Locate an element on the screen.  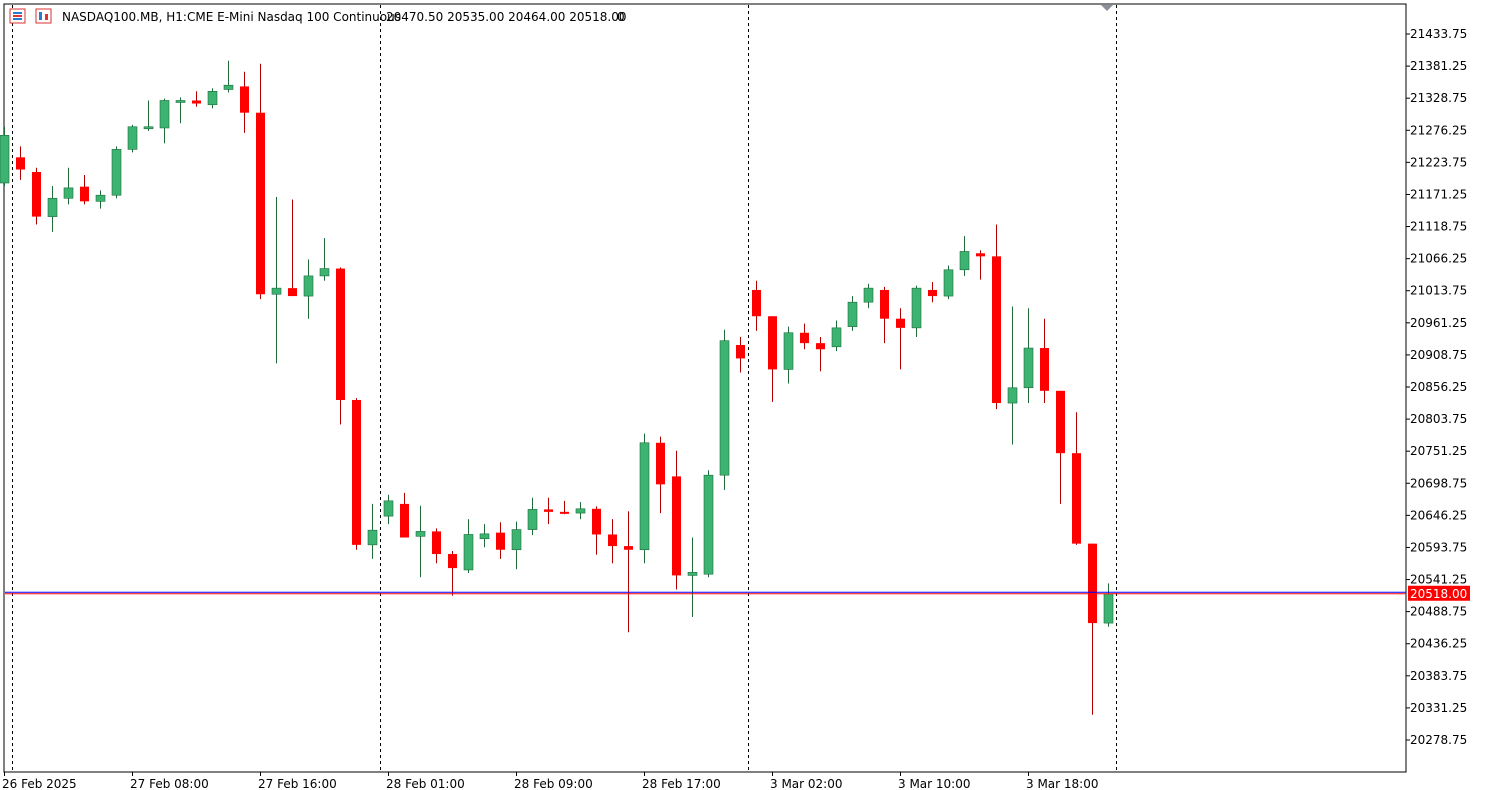
x-tick-label: 28 Feb 17:00 is located at coordinates (681, 783).